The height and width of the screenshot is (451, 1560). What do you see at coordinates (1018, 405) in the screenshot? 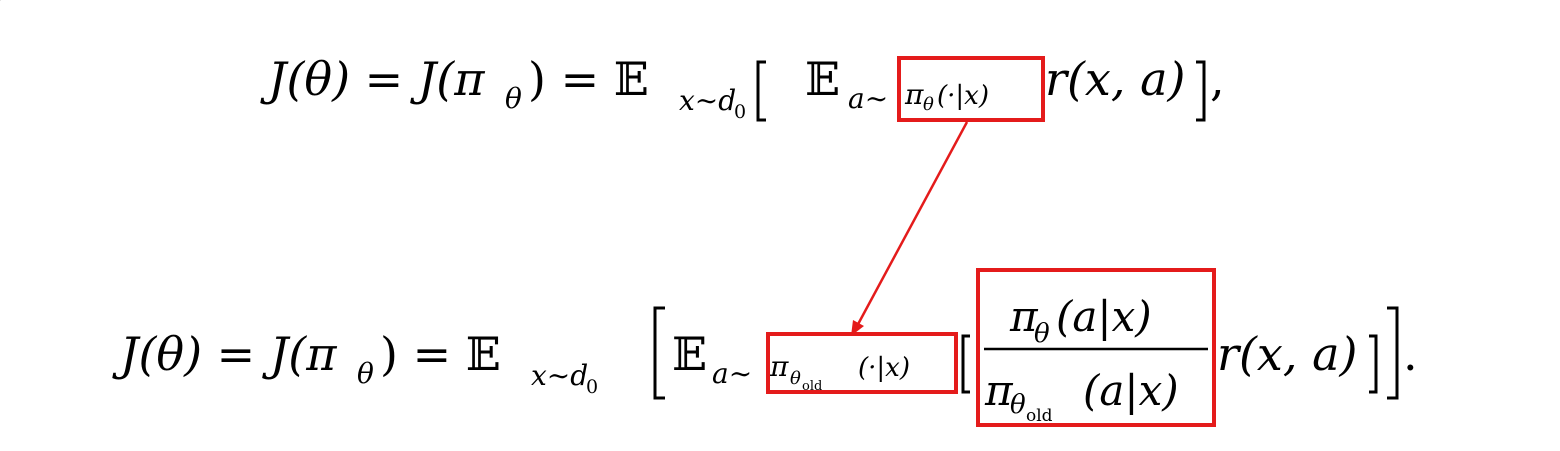
I see `eq2-ratio-den-sub: θ` at bounding box center [1018, 405].